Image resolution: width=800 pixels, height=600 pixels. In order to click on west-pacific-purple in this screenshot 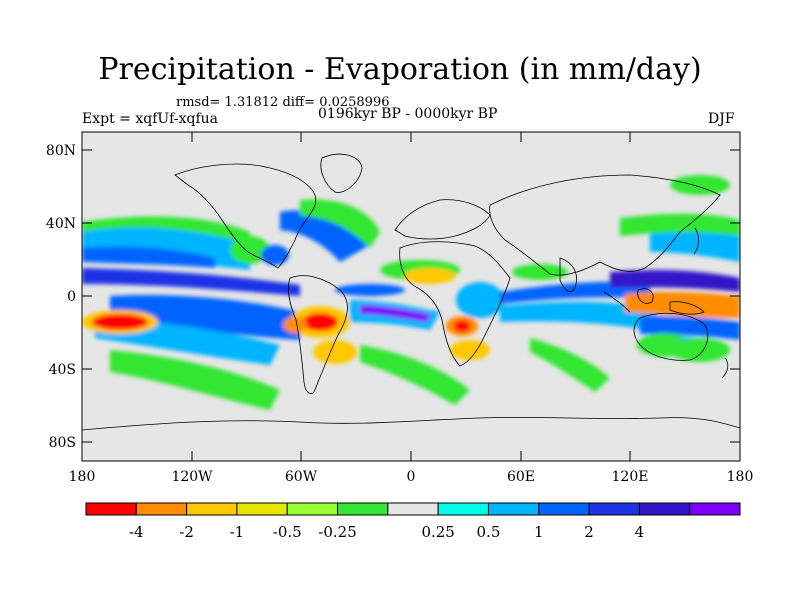, I will do `click(675, 281)`.